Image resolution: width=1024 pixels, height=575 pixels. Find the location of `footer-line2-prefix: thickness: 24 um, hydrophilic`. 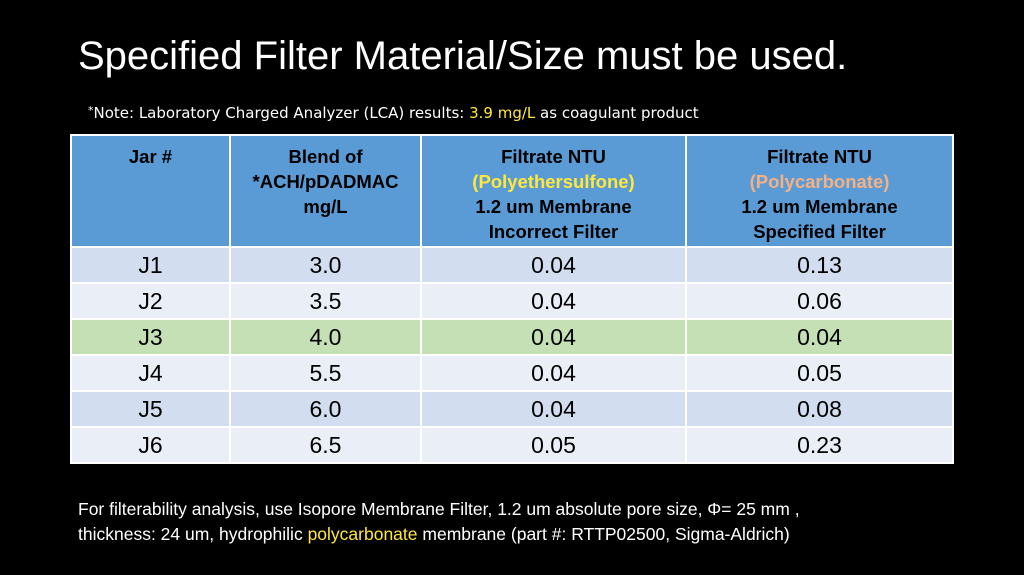

footer-line2-prefix: thickness: 24 um, hydrophilic is located at coordinates (193, 534).